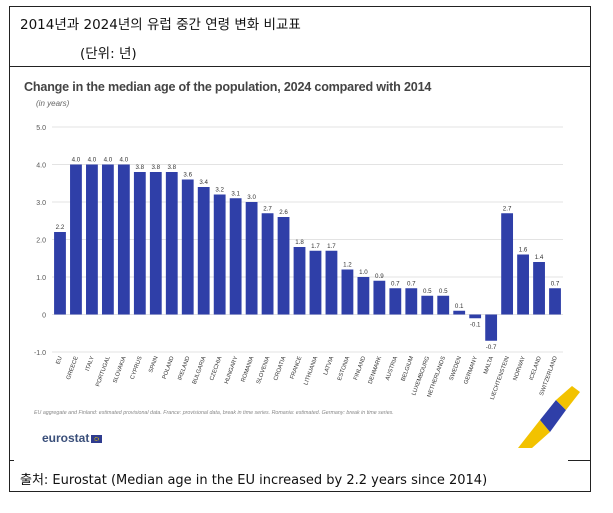 The image size is (613, 513). I want to click on bar-ireland, so click(187, 247).